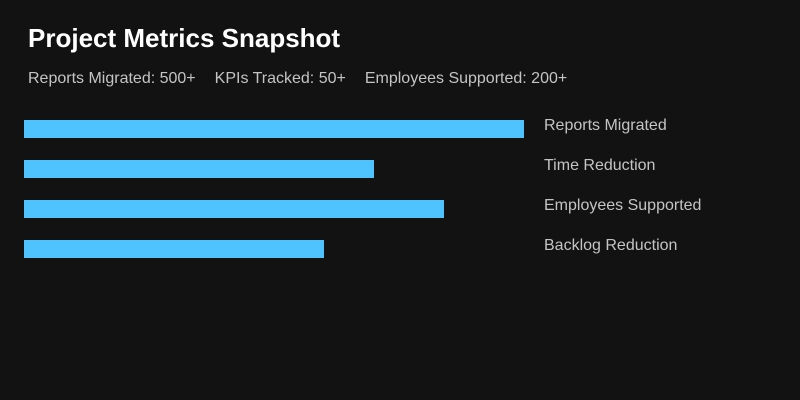  I want to click on bar-employees-supported, so click(234, 209).